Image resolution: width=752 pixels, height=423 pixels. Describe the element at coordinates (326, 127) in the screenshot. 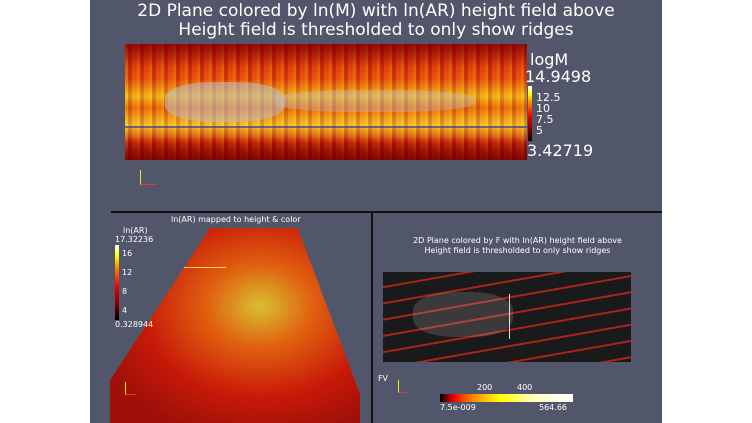

I see `ridge-line` at that location.